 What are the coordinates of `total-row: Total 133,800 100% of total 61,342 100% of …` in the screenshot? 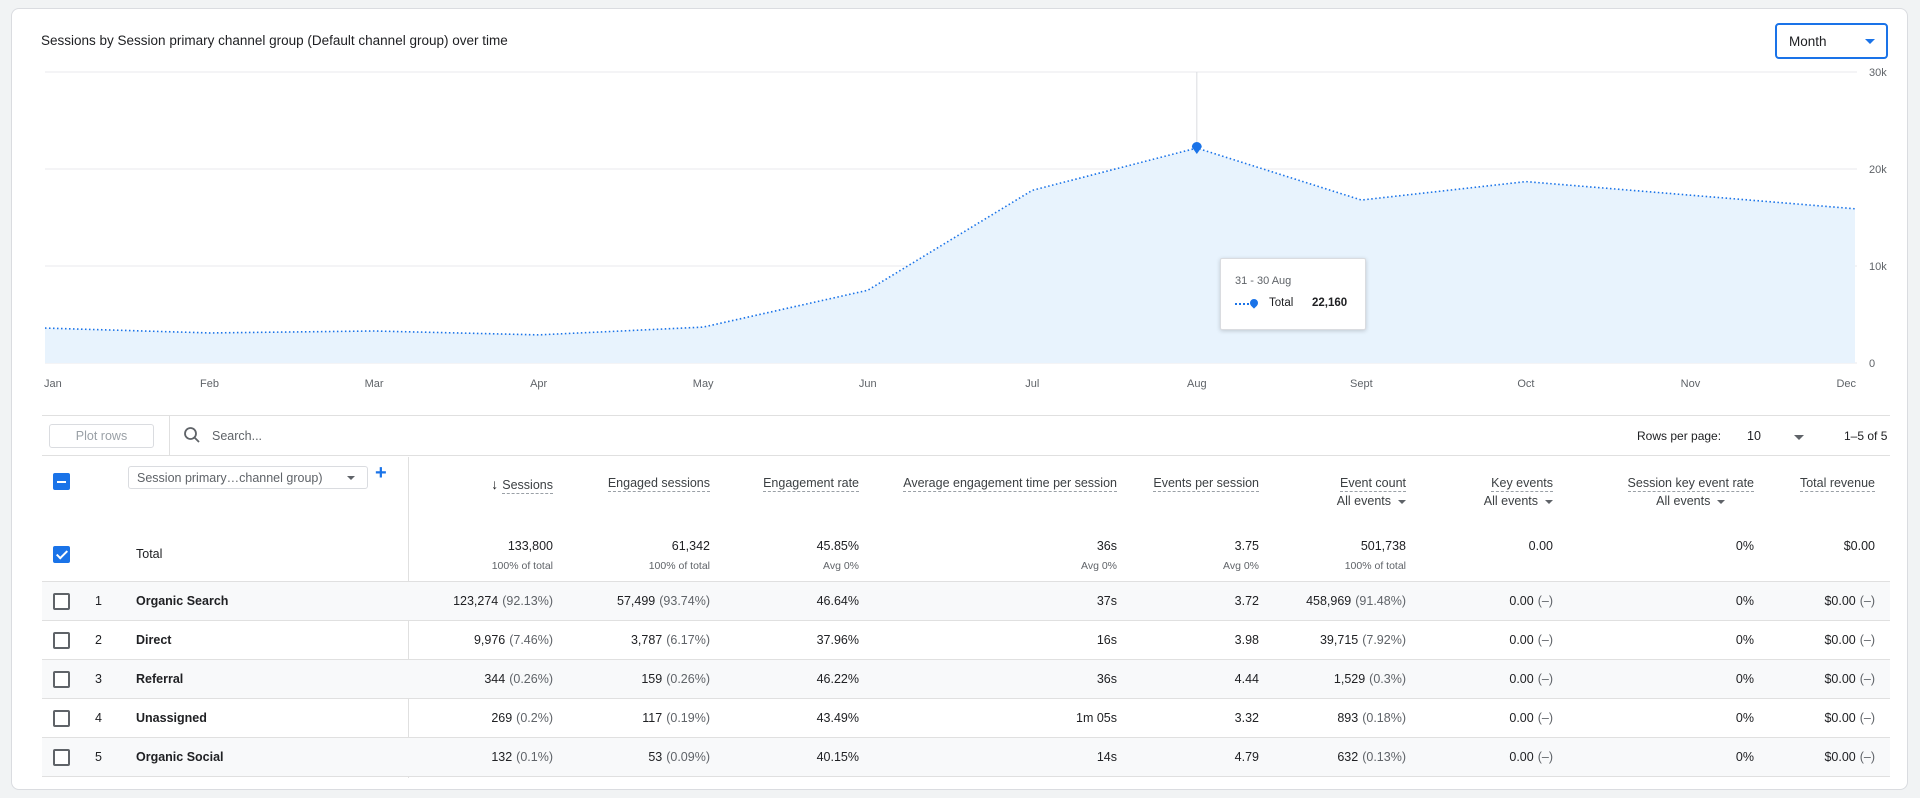 It's located at (966, 554).